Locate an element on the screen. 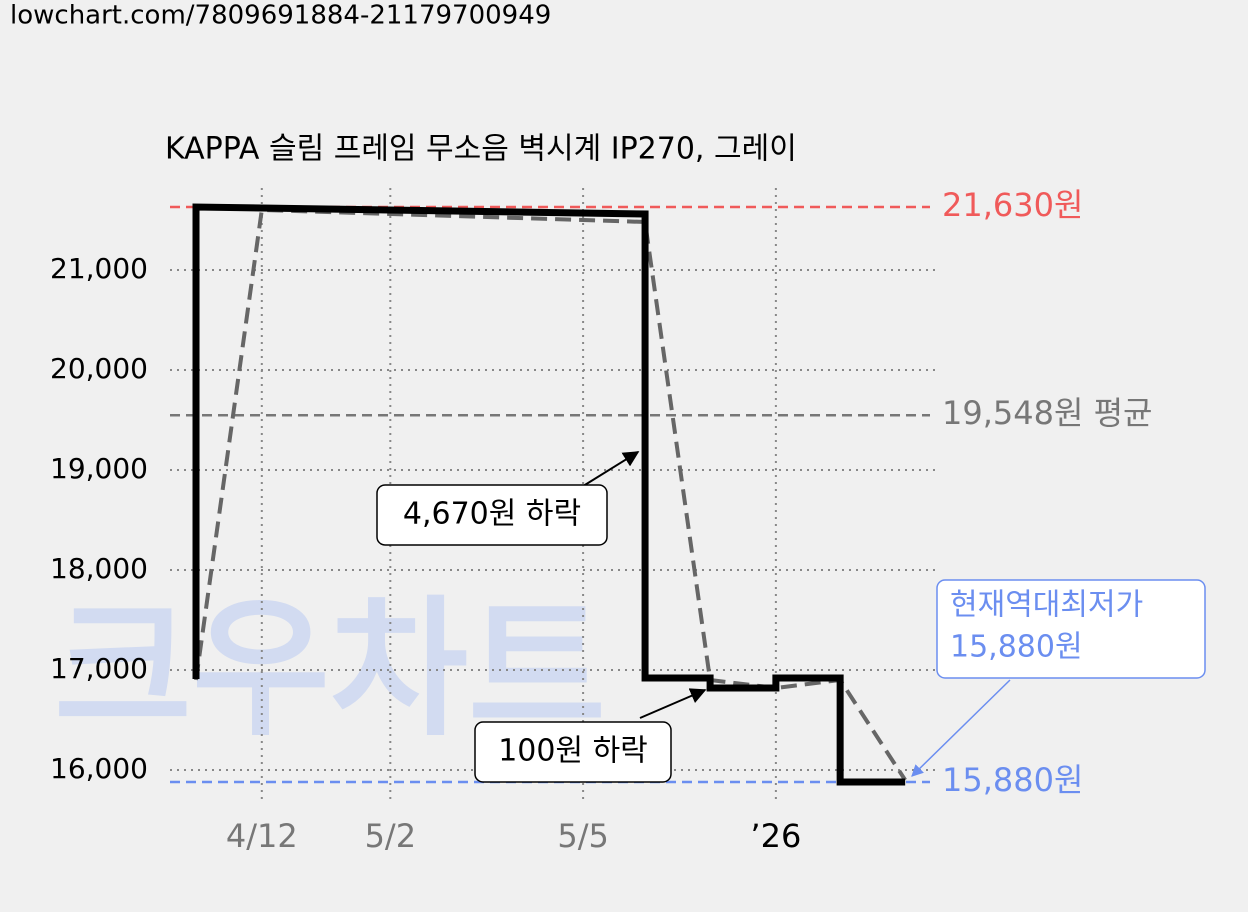  chart-title: KAPPA 슬림 프레임 무소음 벽시계 IP270, 그레이 is located at coordinates (481, 149).